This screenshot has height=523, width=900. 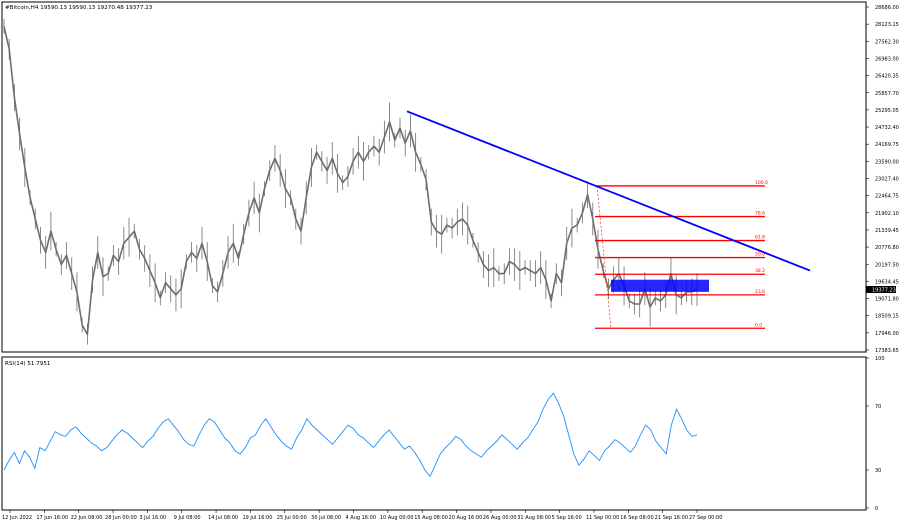 What do you see at coordinates (876, 509) in the screenshot?
I see `rsi-axis-label: 0` at bounding box center [876, 509].